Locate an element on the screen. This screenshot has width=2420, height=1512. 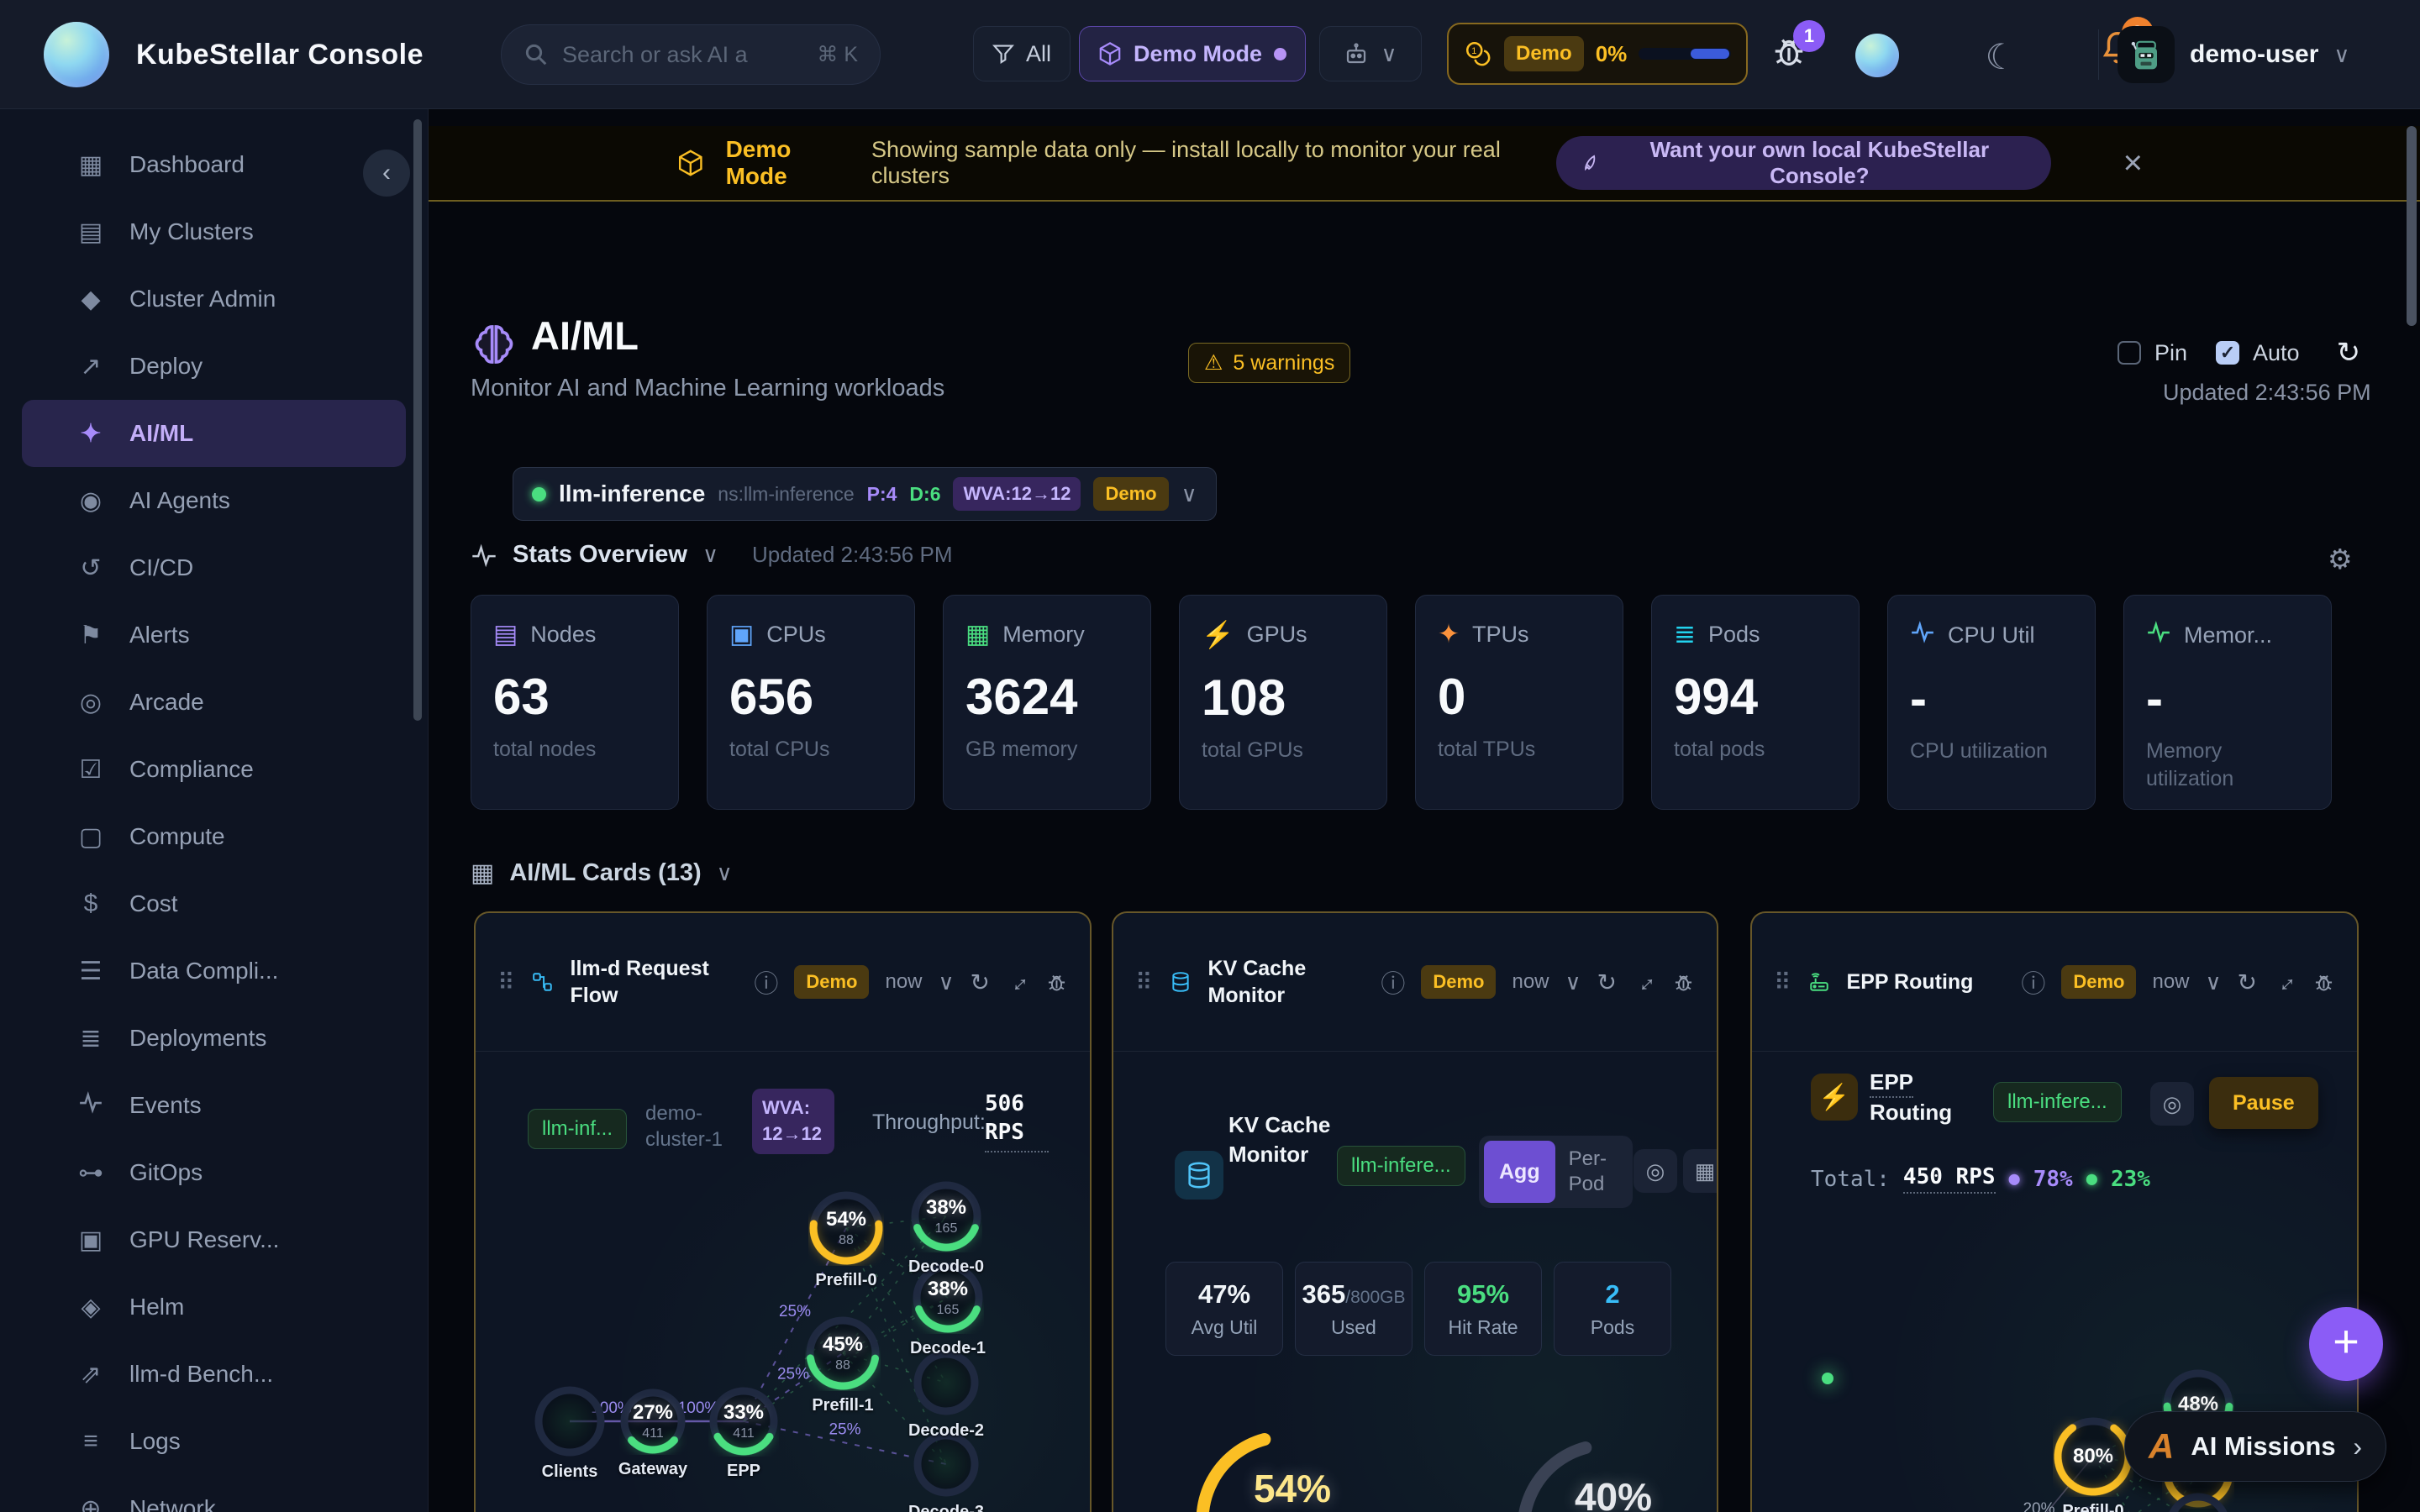
settings-button: ⚙ is located at coordinates (2340, 559).